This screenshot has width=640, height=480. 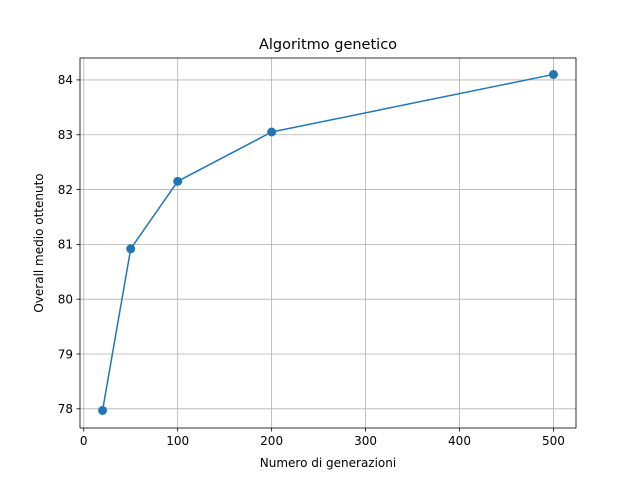 I want to click on x-tick-label: 100, so click(x=177, y=441).